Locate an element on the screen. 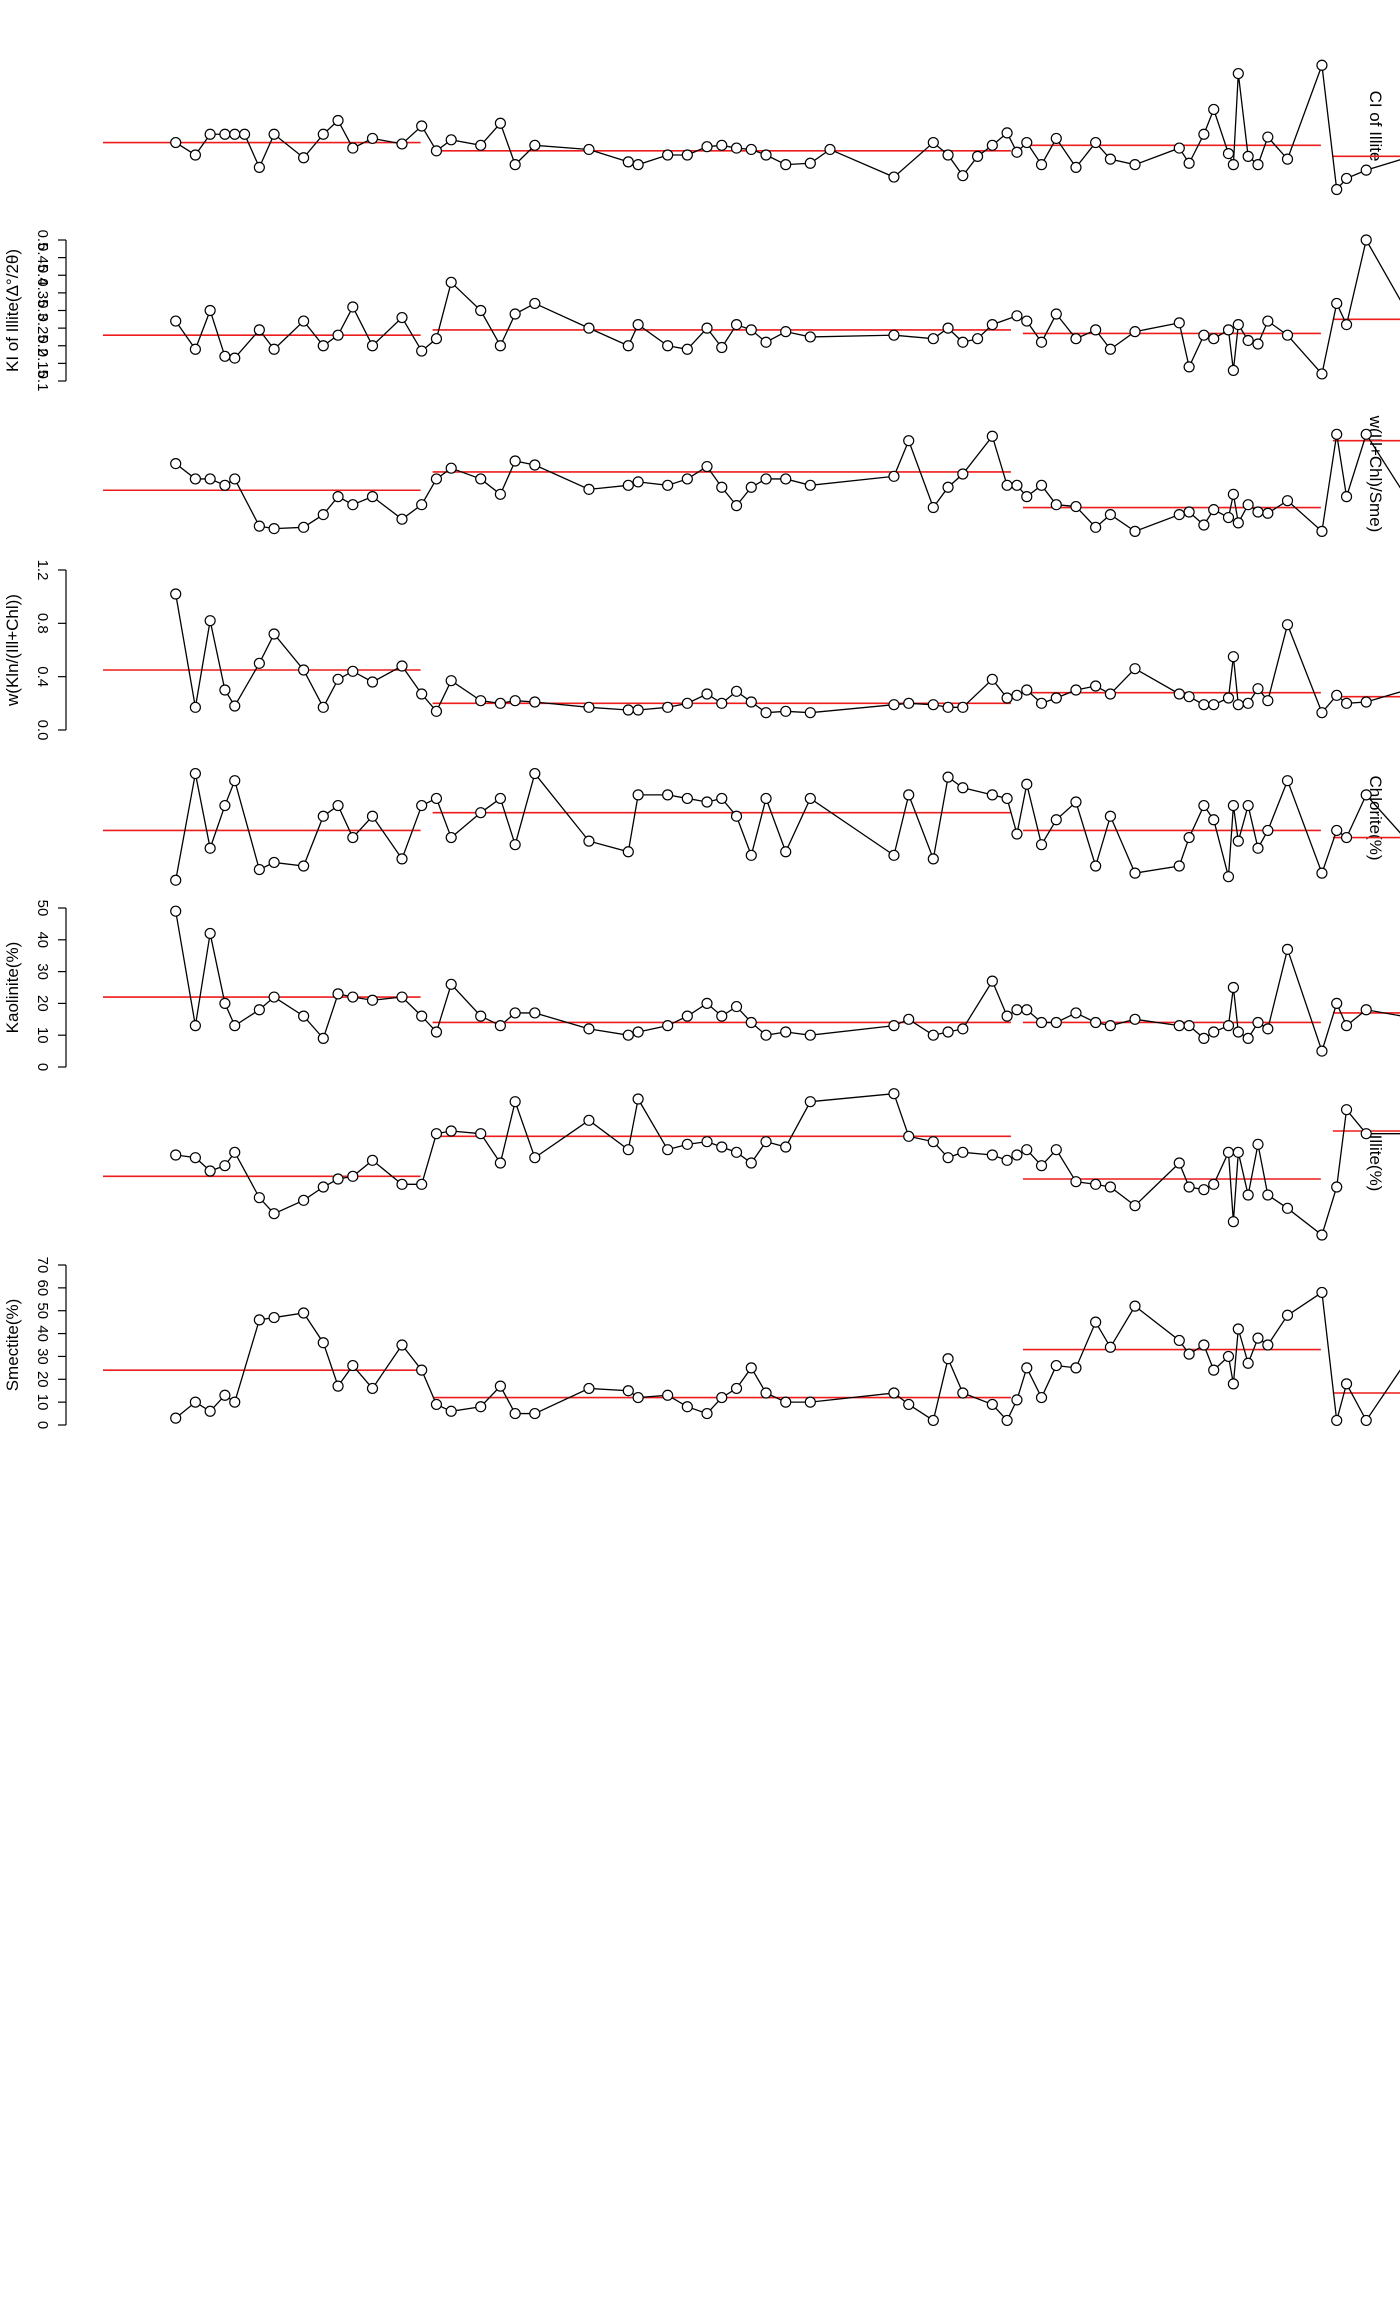 Image resolution: width=1400 pixels, height=2299 pixels. value-tick-label: 10 is located at coordinates (42, 1035).